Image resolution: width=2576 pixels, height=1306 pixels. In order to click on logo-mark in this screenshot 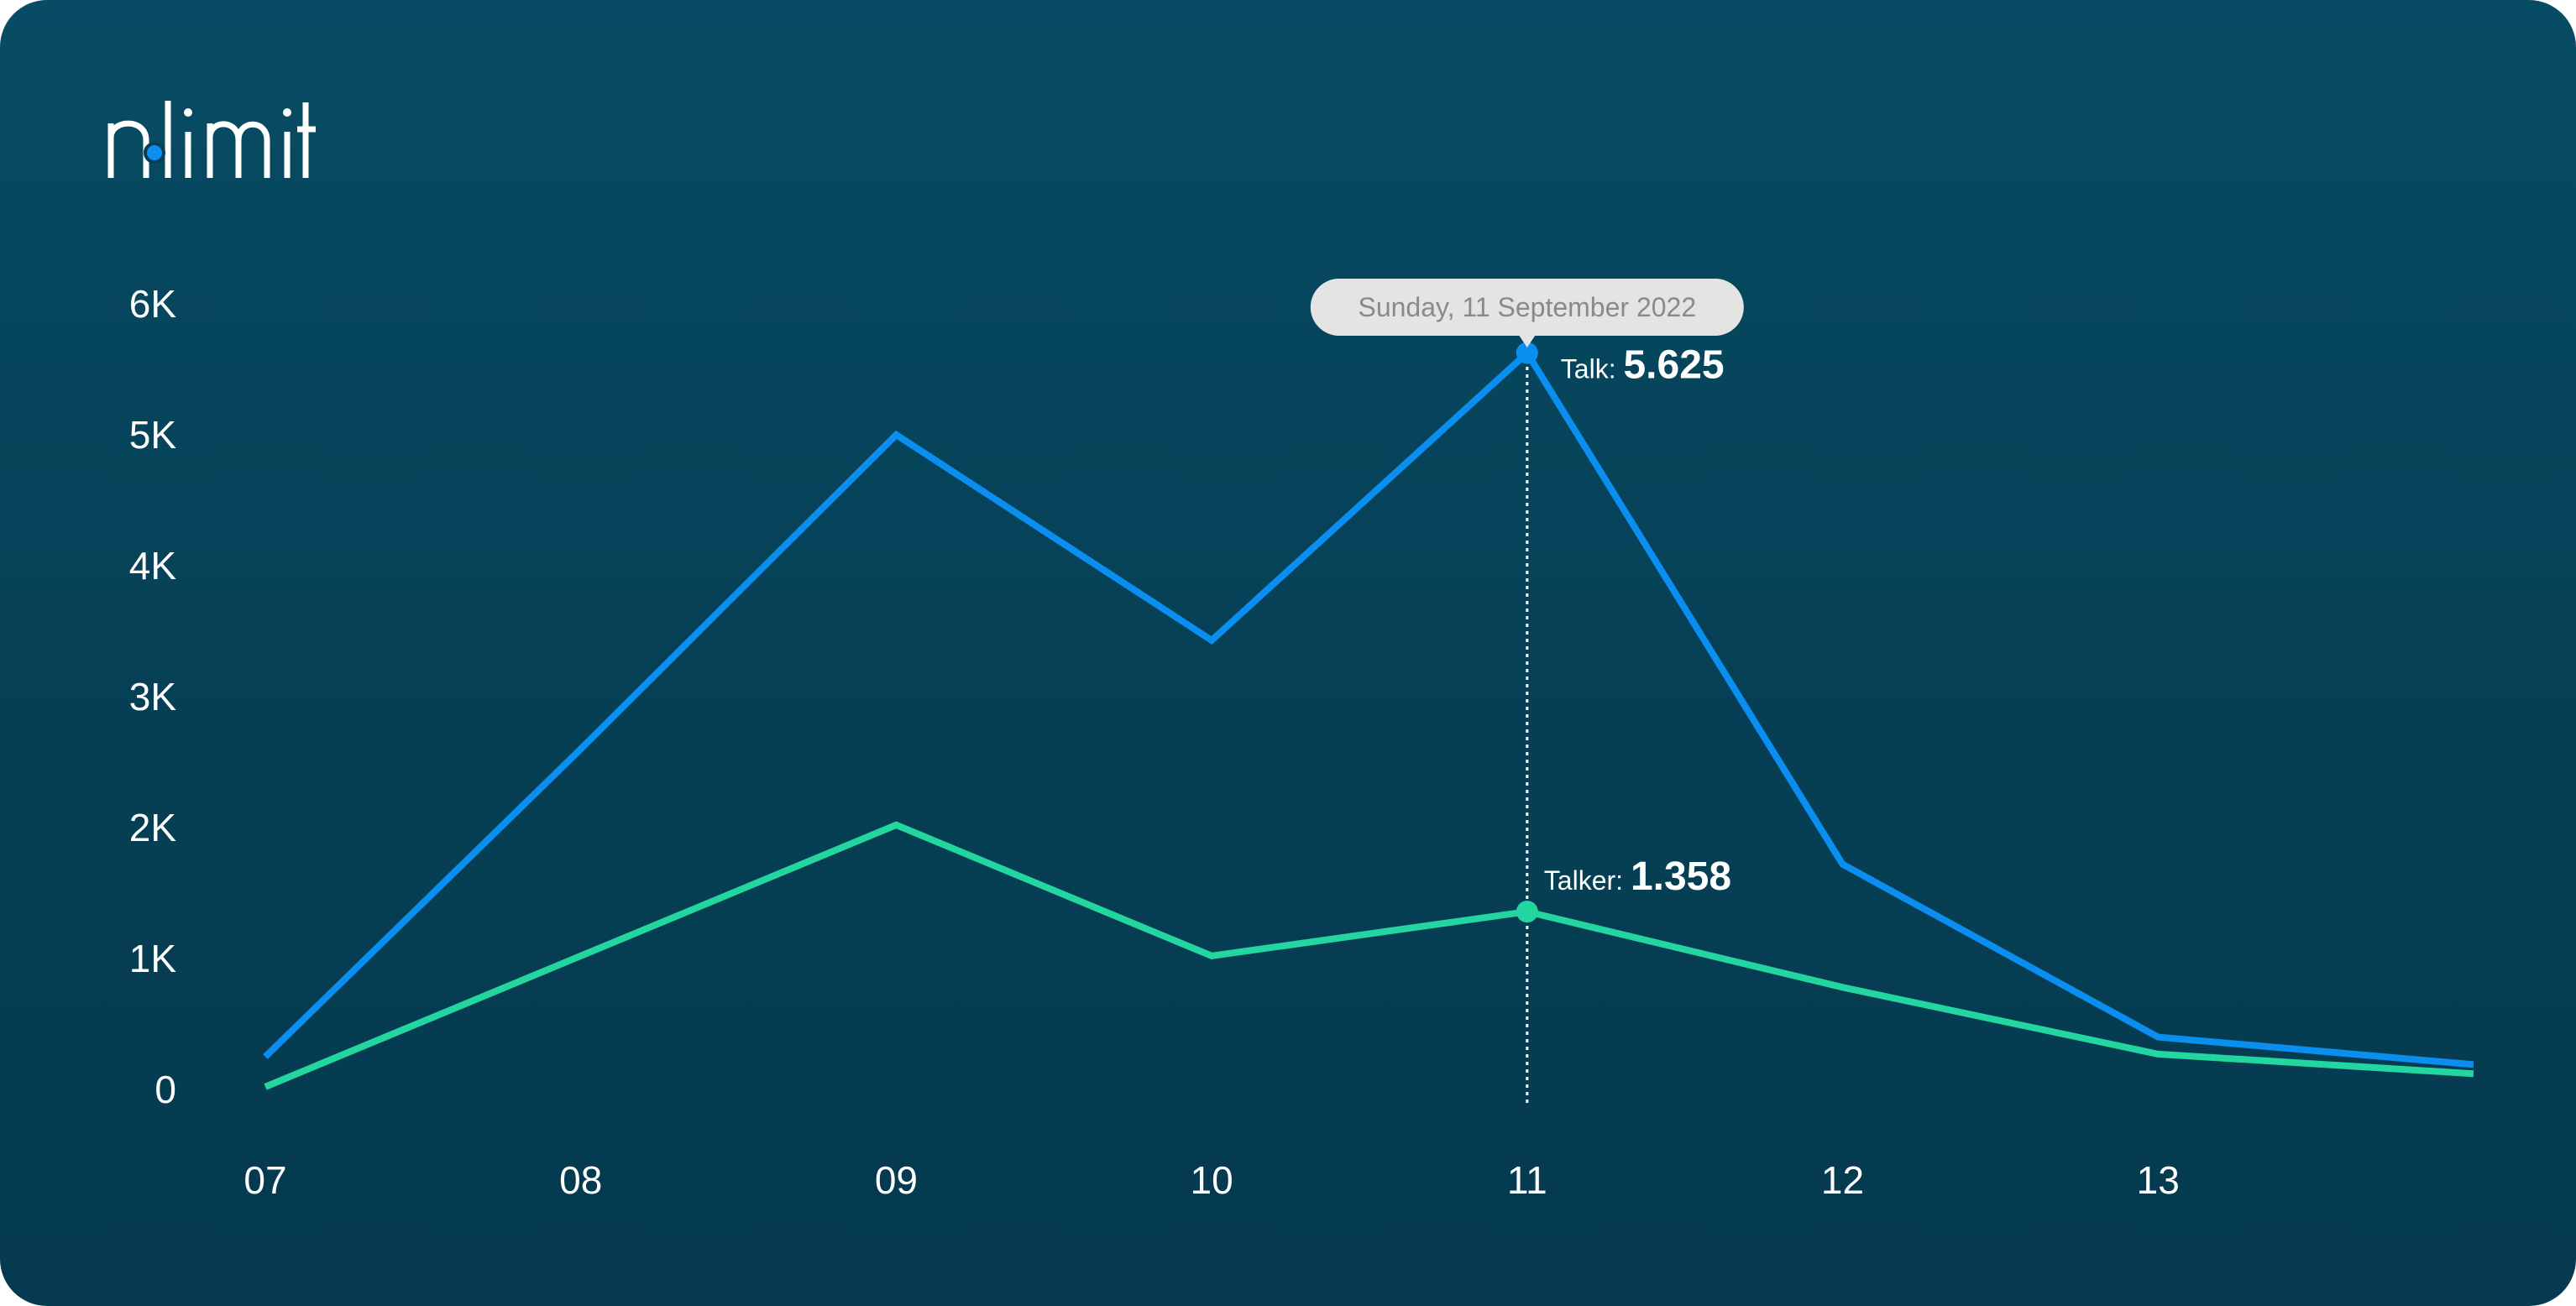, I will do `click(211, 139)`.